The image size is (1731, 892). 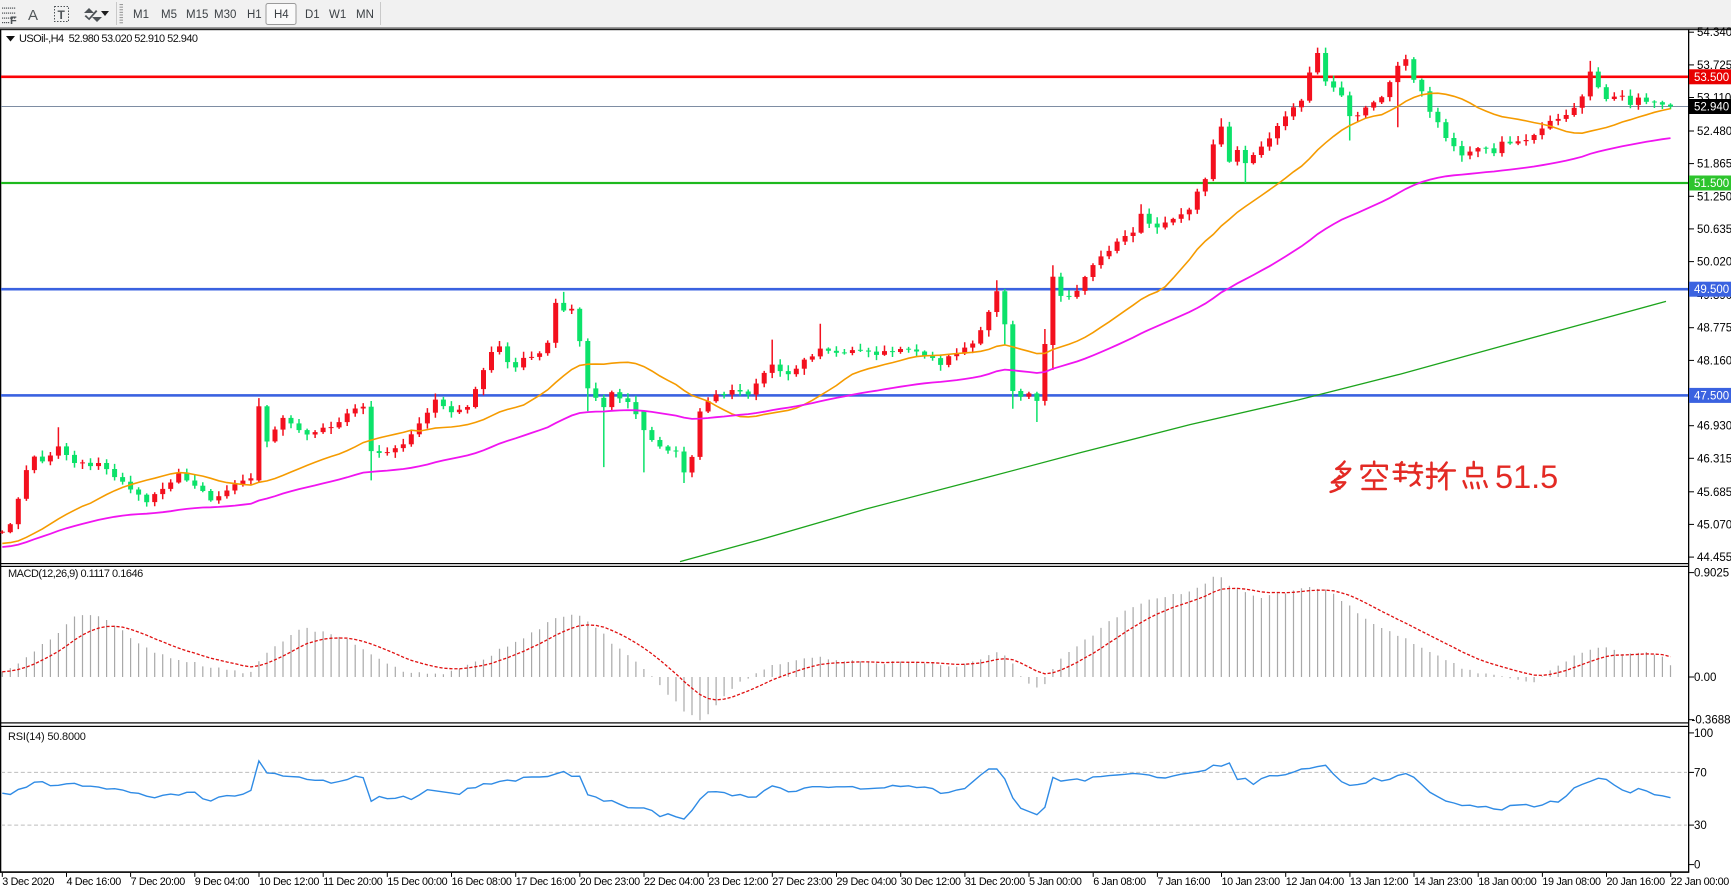 I want to click on svg-text: 53.500, so click(x=1711, y=78).